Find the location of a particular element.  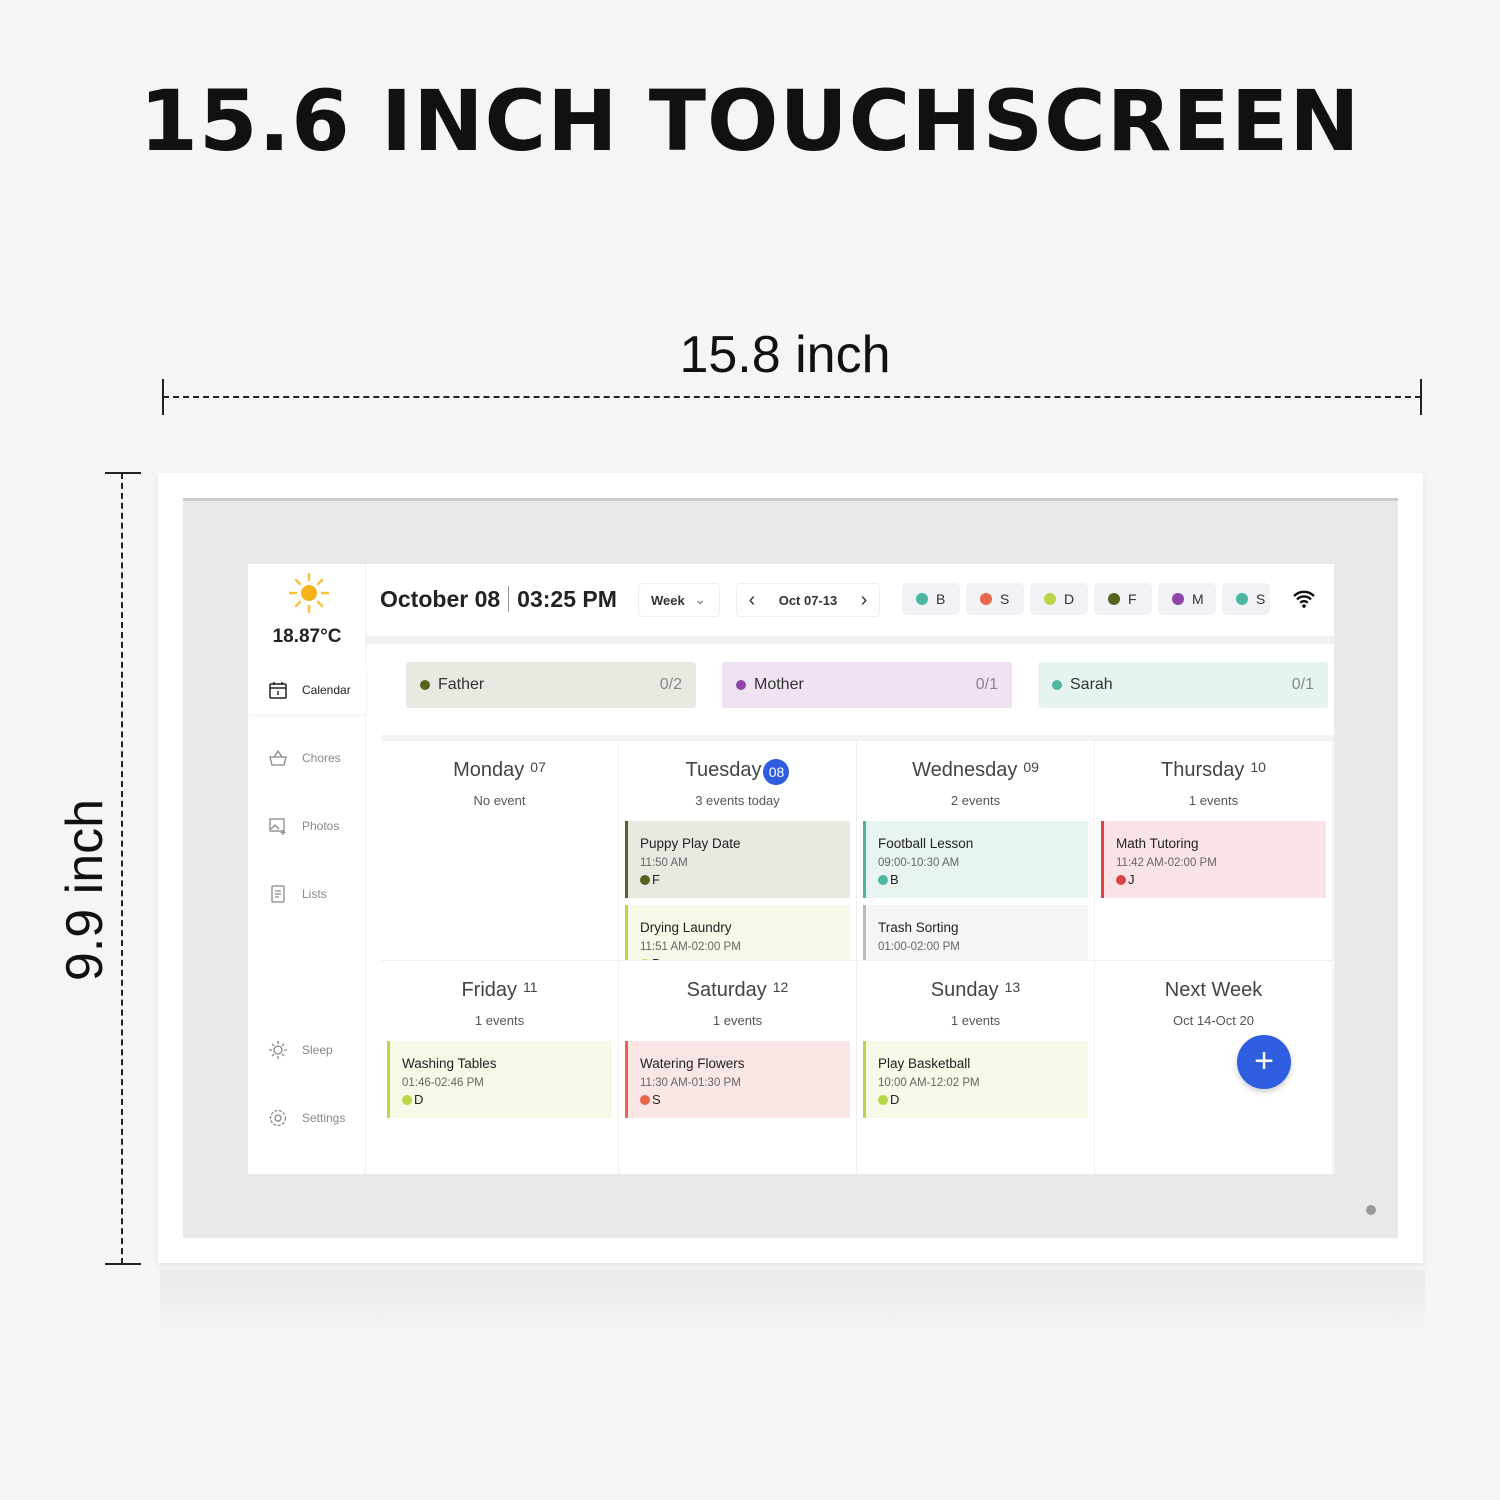

event-time: 11:50 AM is located at coordinates (664, 863).